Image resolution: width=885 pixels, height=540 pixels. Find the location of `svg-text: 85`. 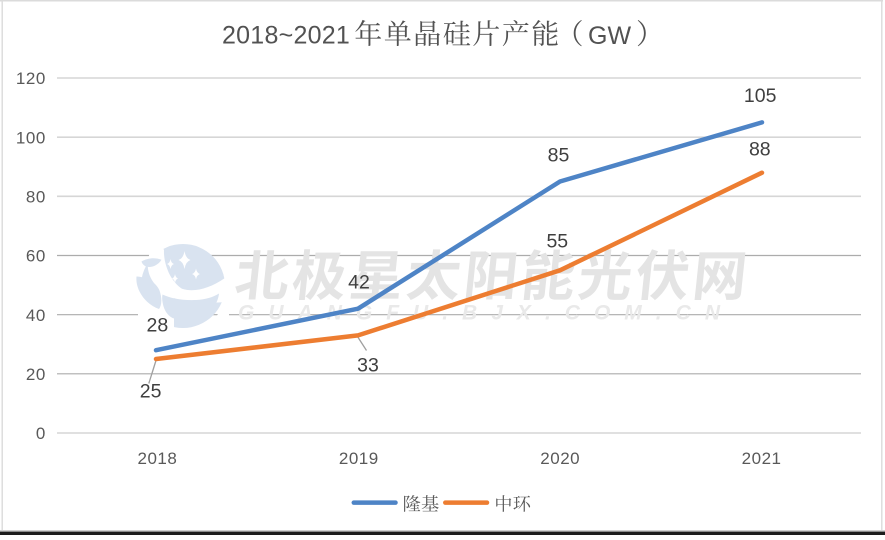

svg-text: 85 is located at coordinates (559, 156).